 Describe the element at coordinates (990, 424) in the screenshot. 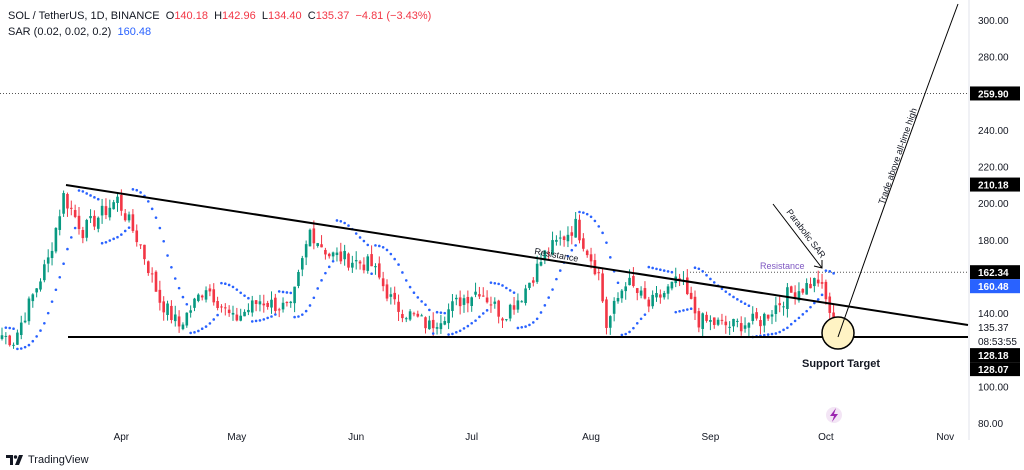

I see `price-tick: 80.00` at that location.